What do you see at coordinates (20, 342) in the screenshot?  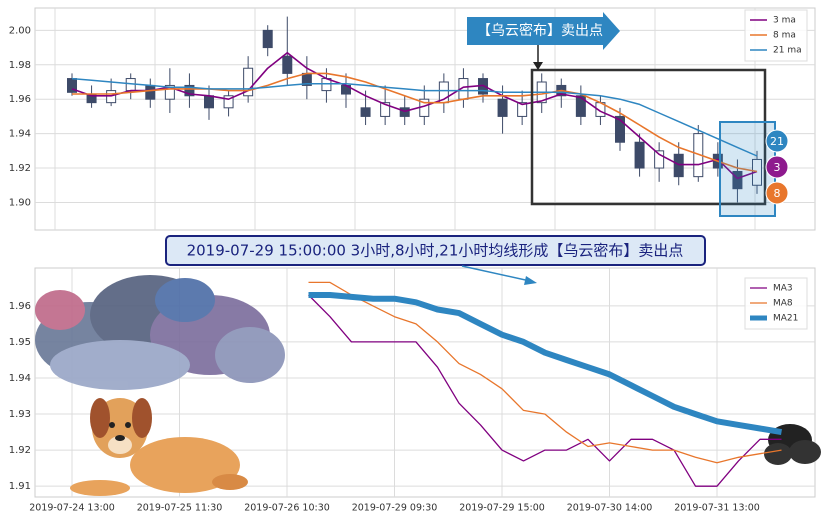 I see `y-tick-label: 1.95` at bounding box center [20, 342].